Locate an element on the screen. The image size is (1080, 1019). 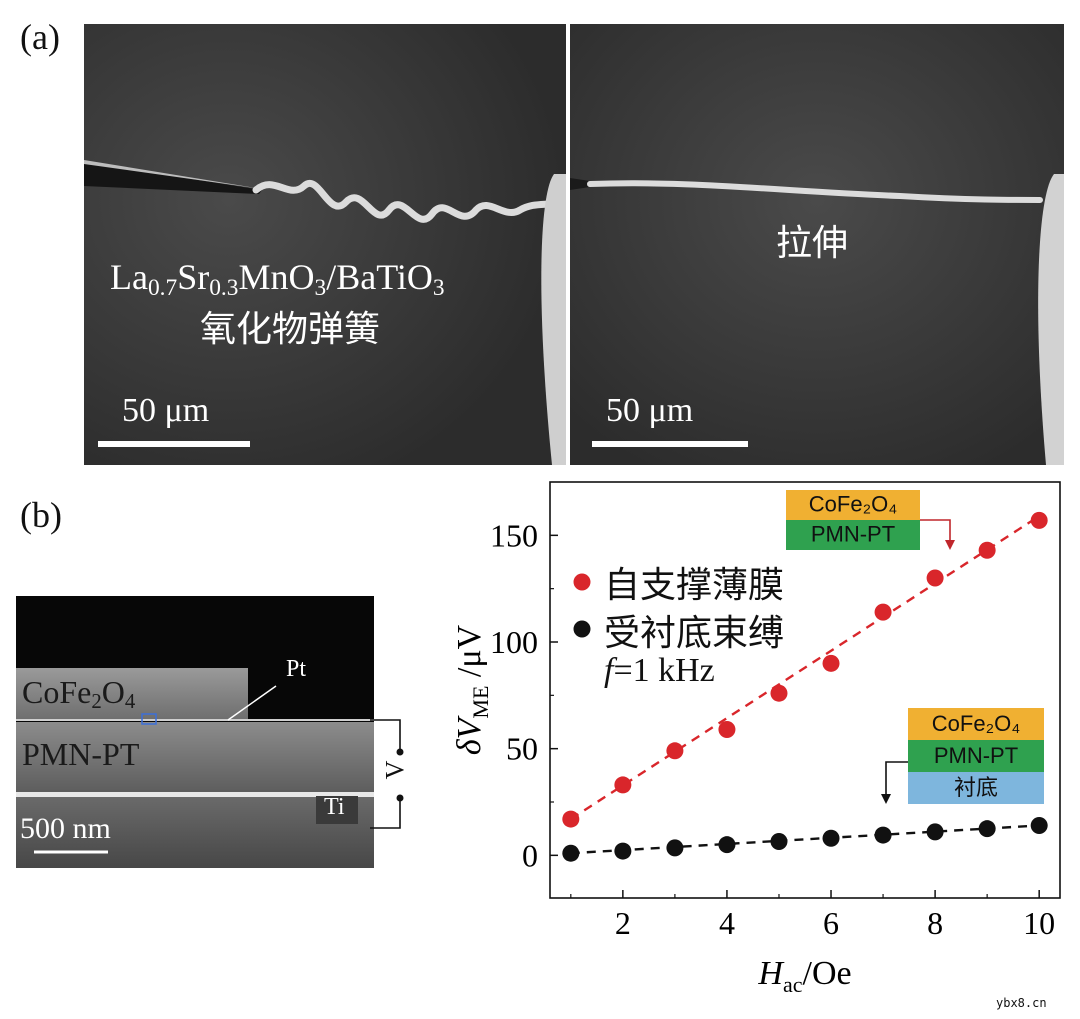
scale-label-left: 50 μm is located at coordinates (166, 410).